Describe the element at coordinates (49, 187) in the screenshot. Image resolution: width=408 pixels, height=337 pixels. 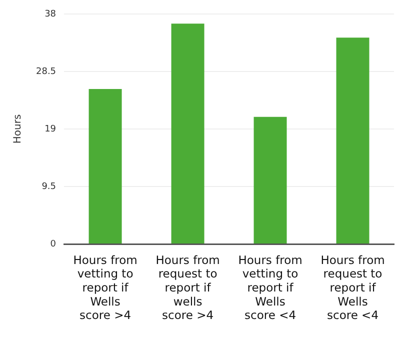
I see `y-tick-label: 9.5` at that location.